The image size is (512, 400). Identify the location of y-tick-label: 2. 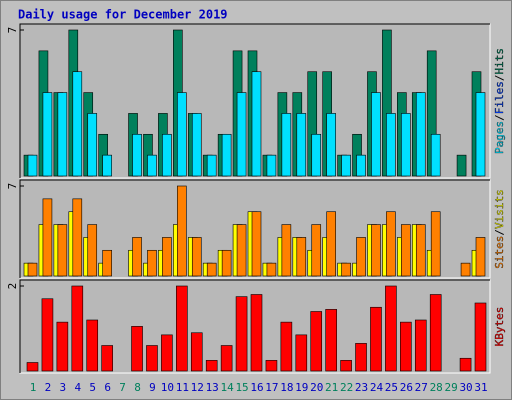
(12, 286).